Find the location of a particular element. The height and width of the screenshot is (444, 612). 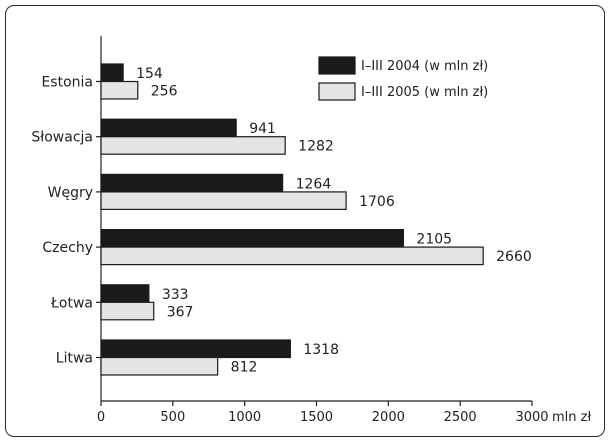

x-tick-label: 2000 is located at coordinates (388, 417).